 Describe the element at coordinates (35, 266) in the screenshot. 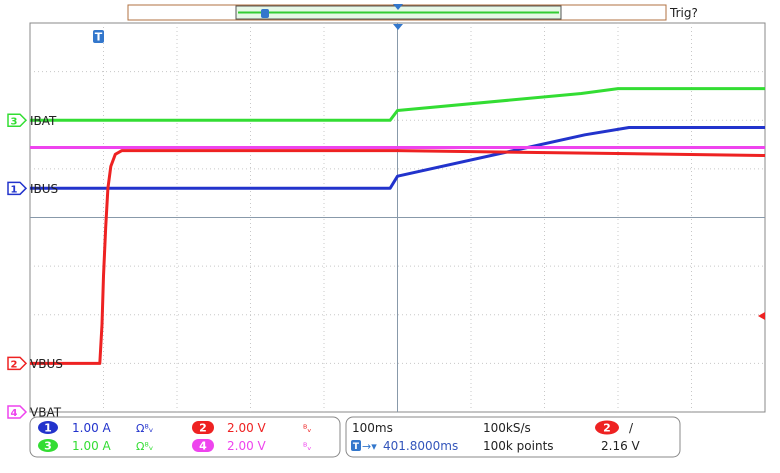

I see `channel-markers: 3 IBAT 1 IBUS 4 VBAT 2 VBUS` at that location.